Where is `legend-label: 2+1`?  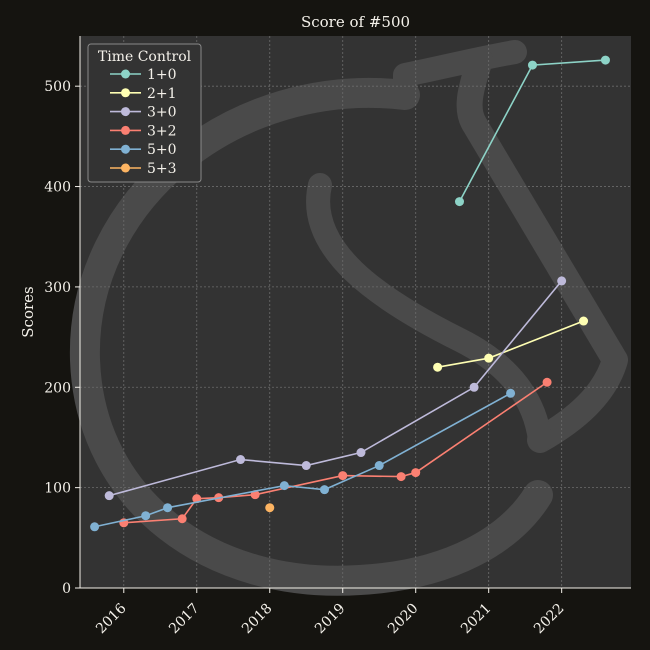
legend-label: 2+1 is located at coordinates (162, 94).